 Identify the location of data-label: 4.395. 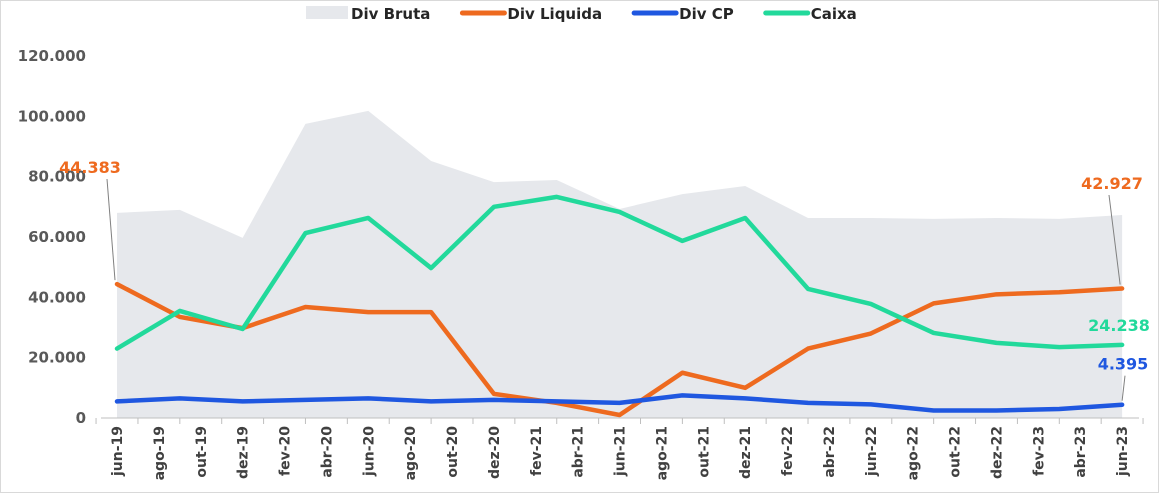
(1123, 364).